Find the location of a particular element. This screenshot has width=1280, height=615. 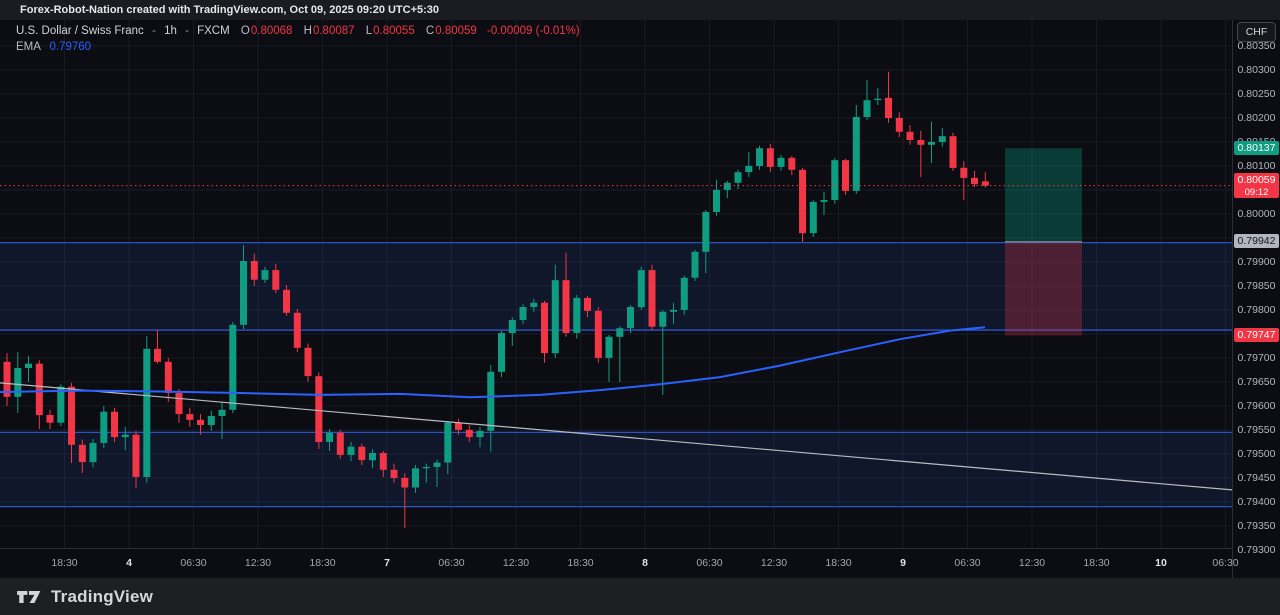

price-tick-label: 0.79400 is located at coordinates (1256, 501).